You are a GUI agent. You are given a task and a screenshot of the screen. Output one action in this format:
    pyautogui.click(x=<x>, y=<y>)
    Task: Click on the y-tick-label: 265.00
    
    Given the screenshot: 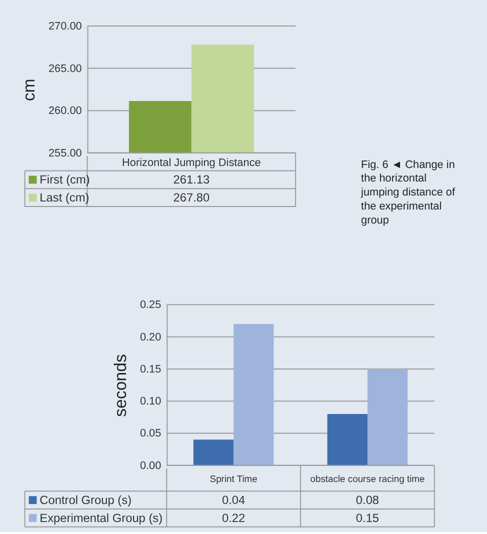 What is the action you would take?
    pyautogui.click(x=65, y=68)
    